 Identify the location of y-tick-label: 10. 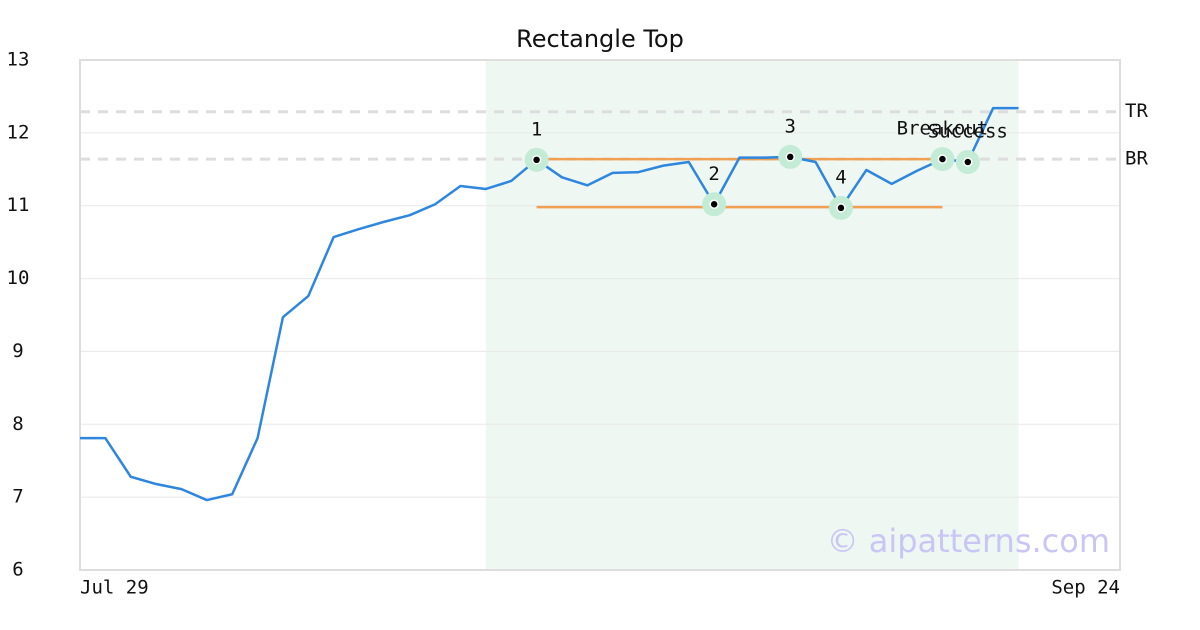
(18, 278).